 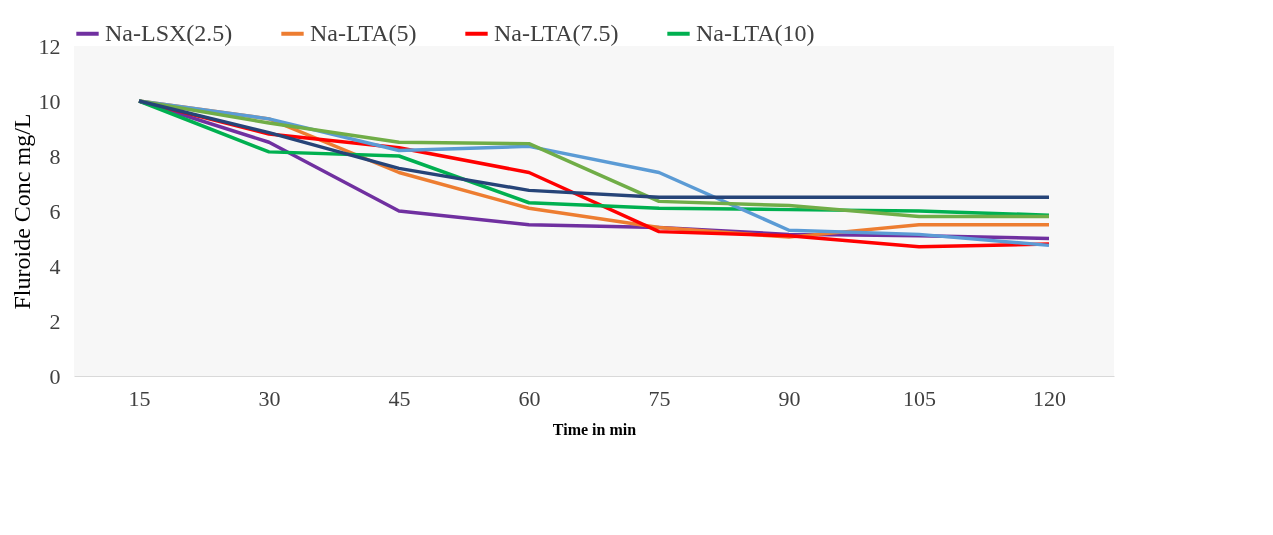 I want to click on y-axis-title: Fluroide Conc mg/L, so click(x=21, y=211).